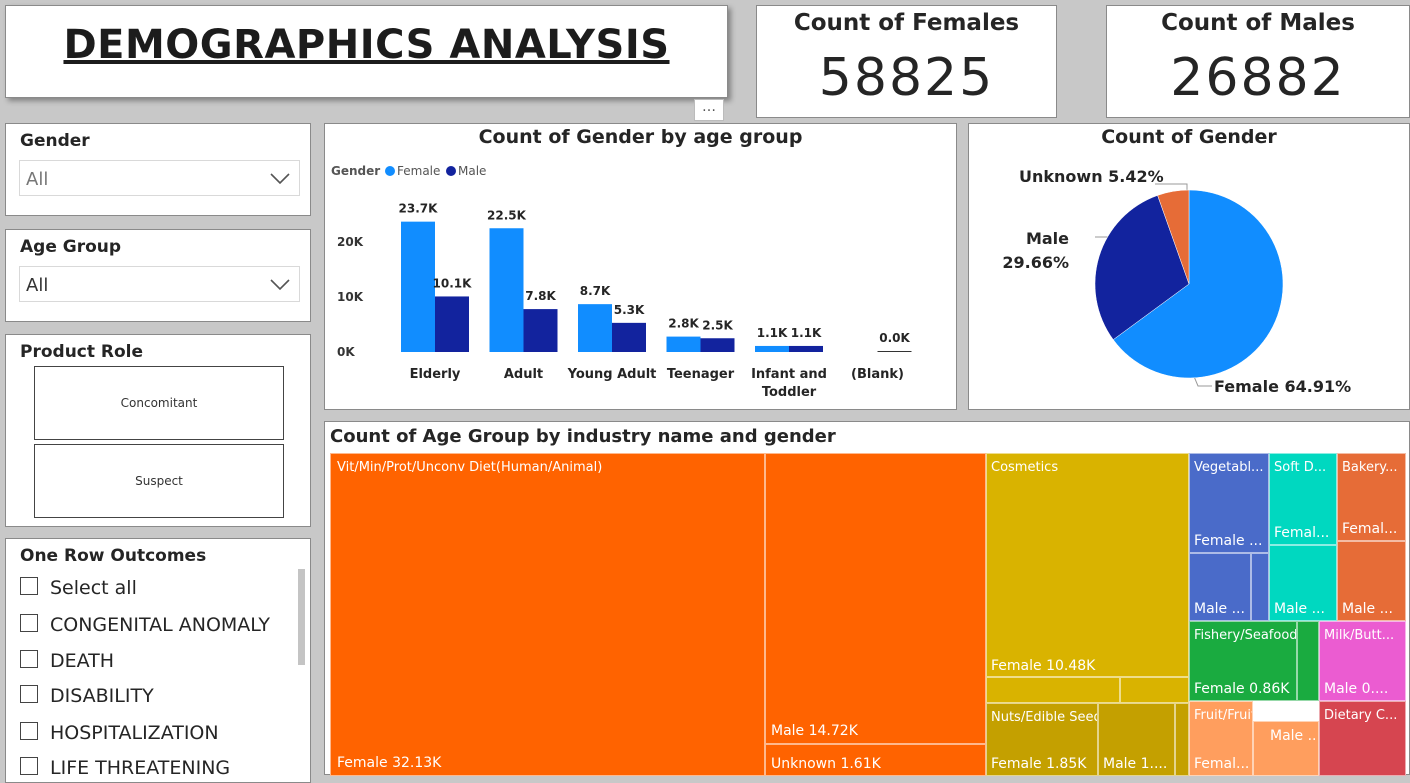 This screenshot has height=783, width=1410. What do you see at coordinates (1043, 666) in the screenshot?
I see `treemap-cell-label: Female 10.48K` at bounding box center [1043, 666].